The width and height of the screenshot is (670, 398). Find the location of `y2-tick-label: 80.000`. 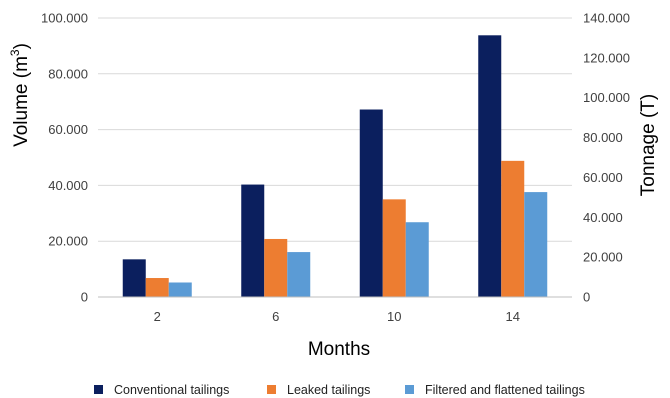

y2-tick-label: 80.000 is located at coordinates (603, 137).